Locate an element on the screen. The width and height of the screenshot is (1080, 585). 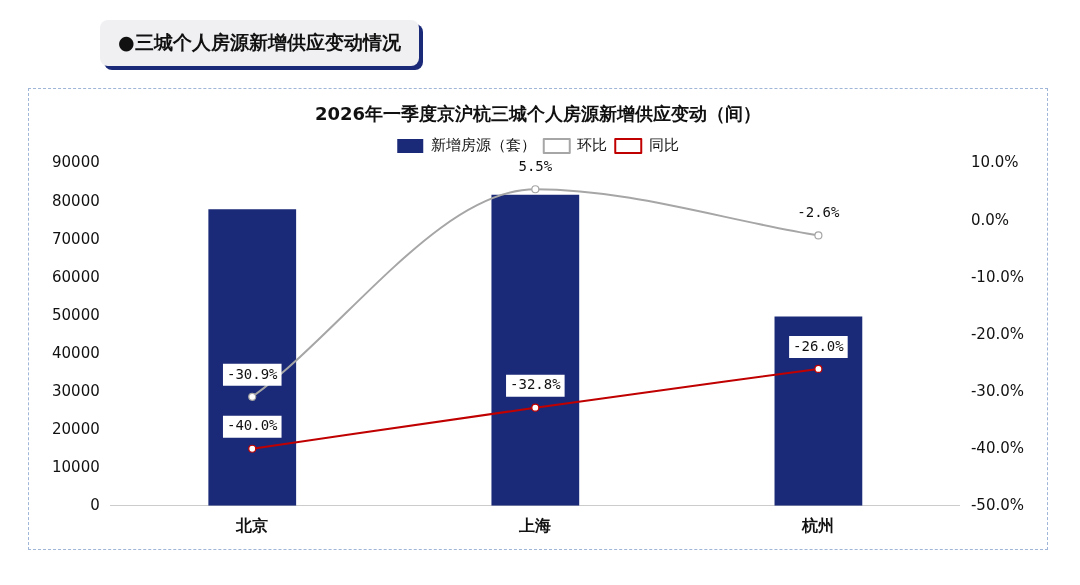
x-tick-label: 杭州 is located at coordinates (818, 525).